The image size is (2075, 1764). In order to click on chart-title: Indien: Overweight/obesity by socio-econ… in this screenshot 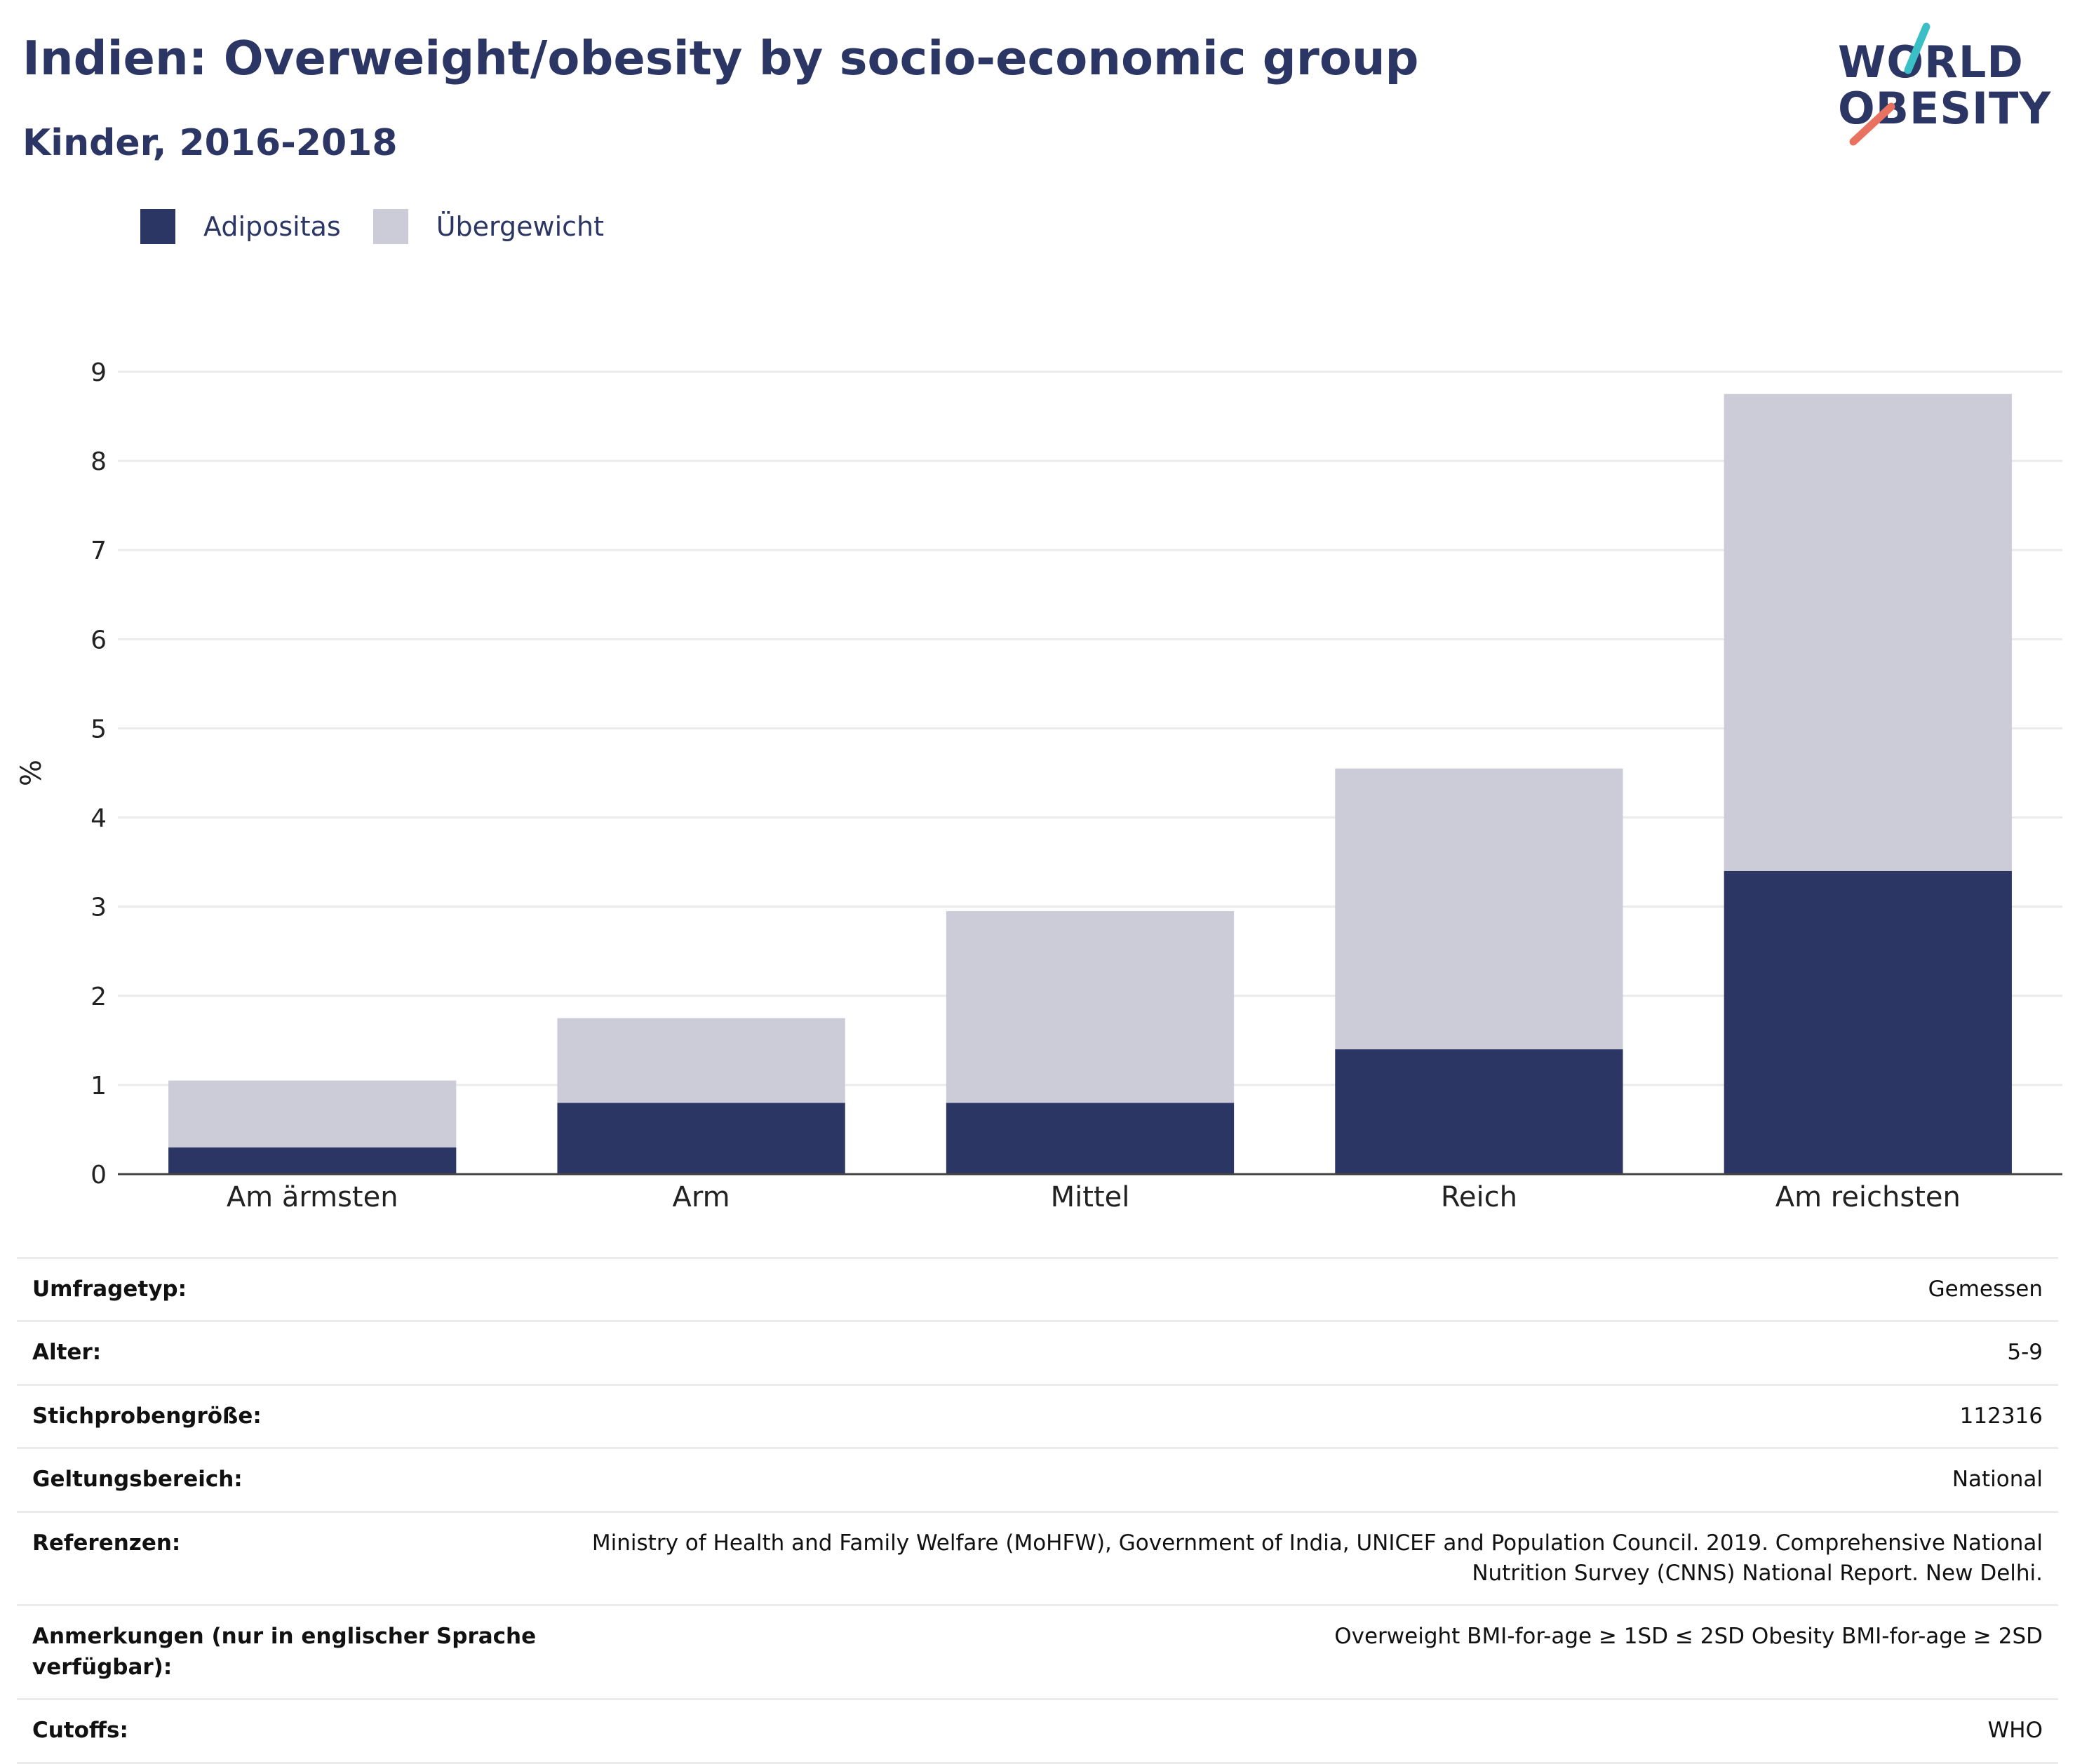, I will do `click(720, 59)`.